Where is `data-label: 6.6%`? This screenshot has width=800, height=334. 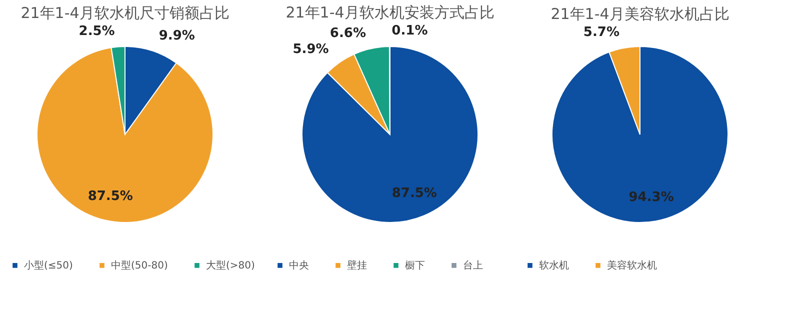
data-label: 6.6% is located at coordinates (348, 33).